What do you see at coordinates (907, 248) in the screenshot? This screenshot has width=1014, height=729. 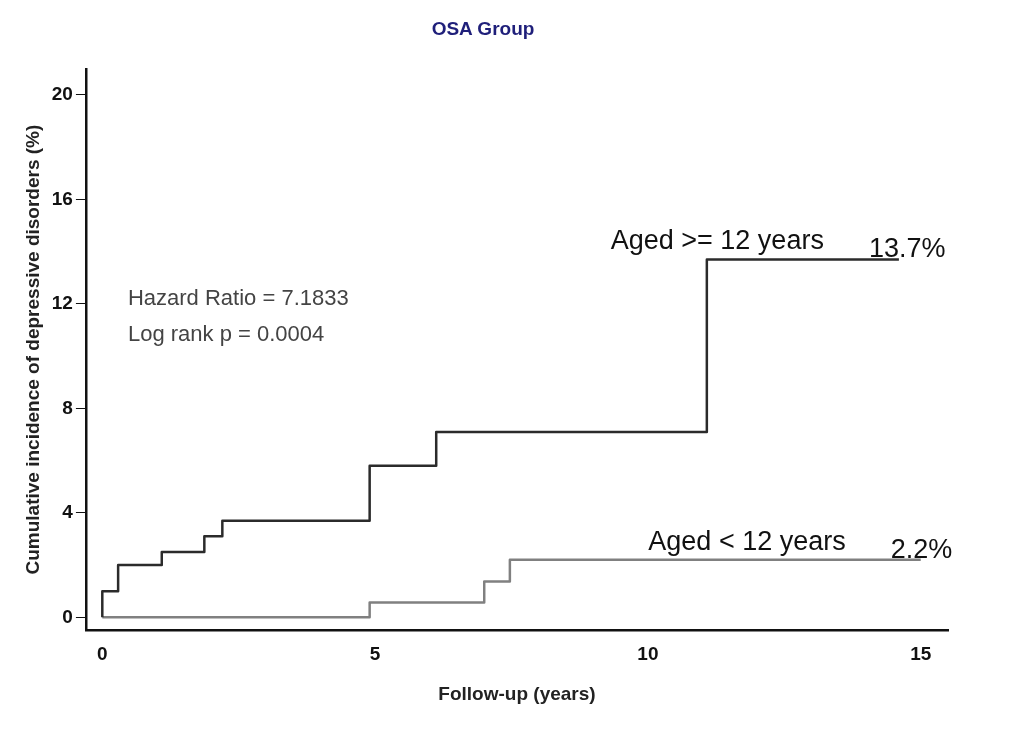 I see `annotation: 13.7%` at bounding box center [907, 248].